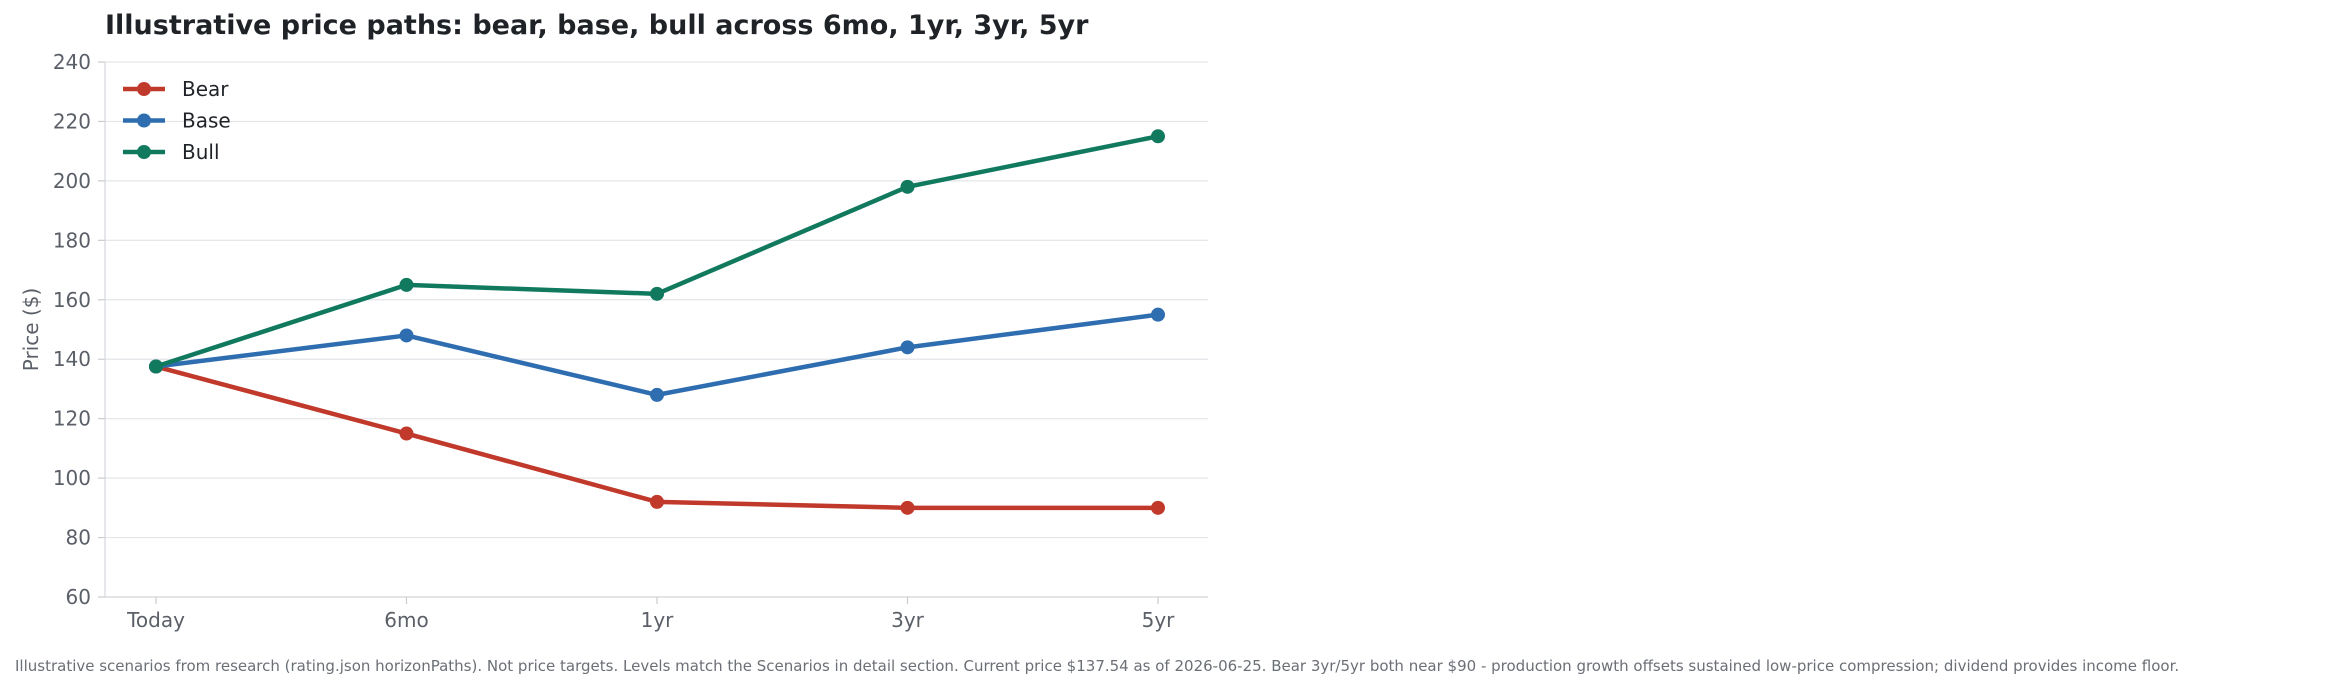 Image resolution: width=2325 pixels, height=689 pixels. What do you see at coordinates (72, 240) in the screenshot?
I see `y-tick-label: 180` at bounding box center [72, 240].